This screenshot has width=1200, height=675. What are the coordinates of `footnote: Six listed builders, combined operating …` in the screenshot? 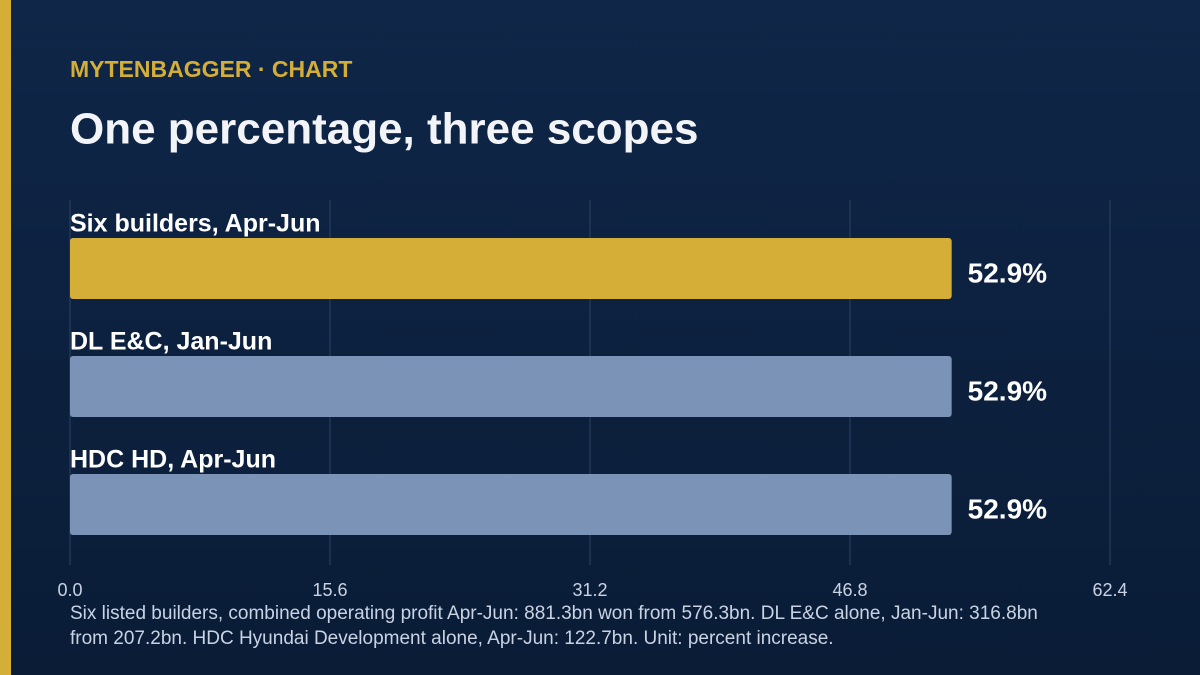 It's located at (554, 626).